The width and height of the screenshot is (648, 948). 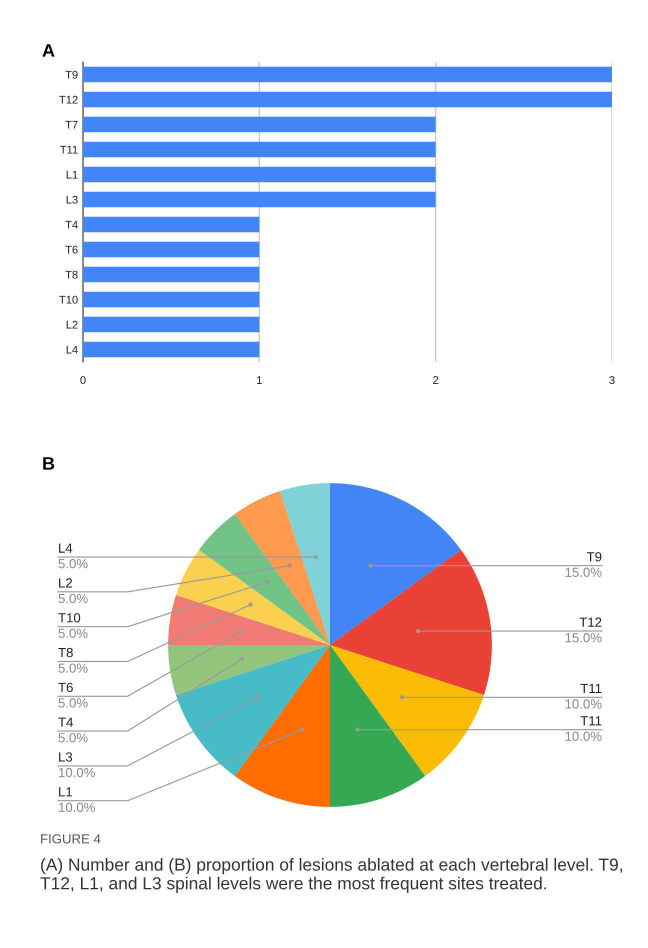 What do you see at coordinates (70, 839) in the screenshot?
I see `caption: FIGURE 4` at bounding box center [70, 839].